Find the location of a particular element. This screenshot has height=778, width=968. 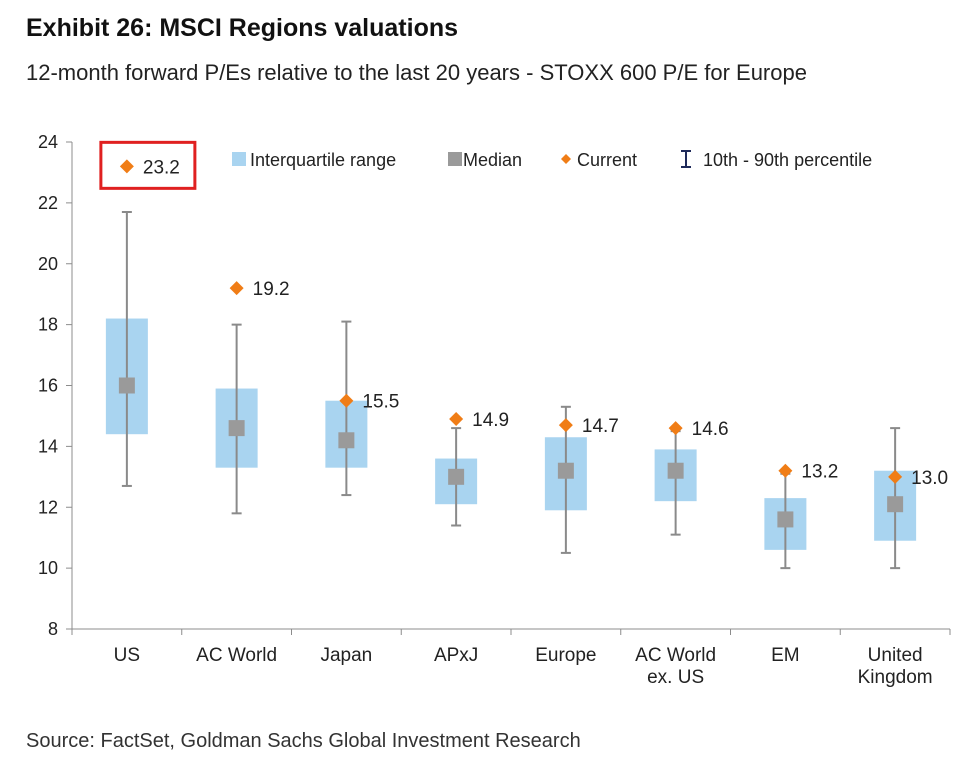

category-group: 23.2 US is located at coordinates (148, 403).